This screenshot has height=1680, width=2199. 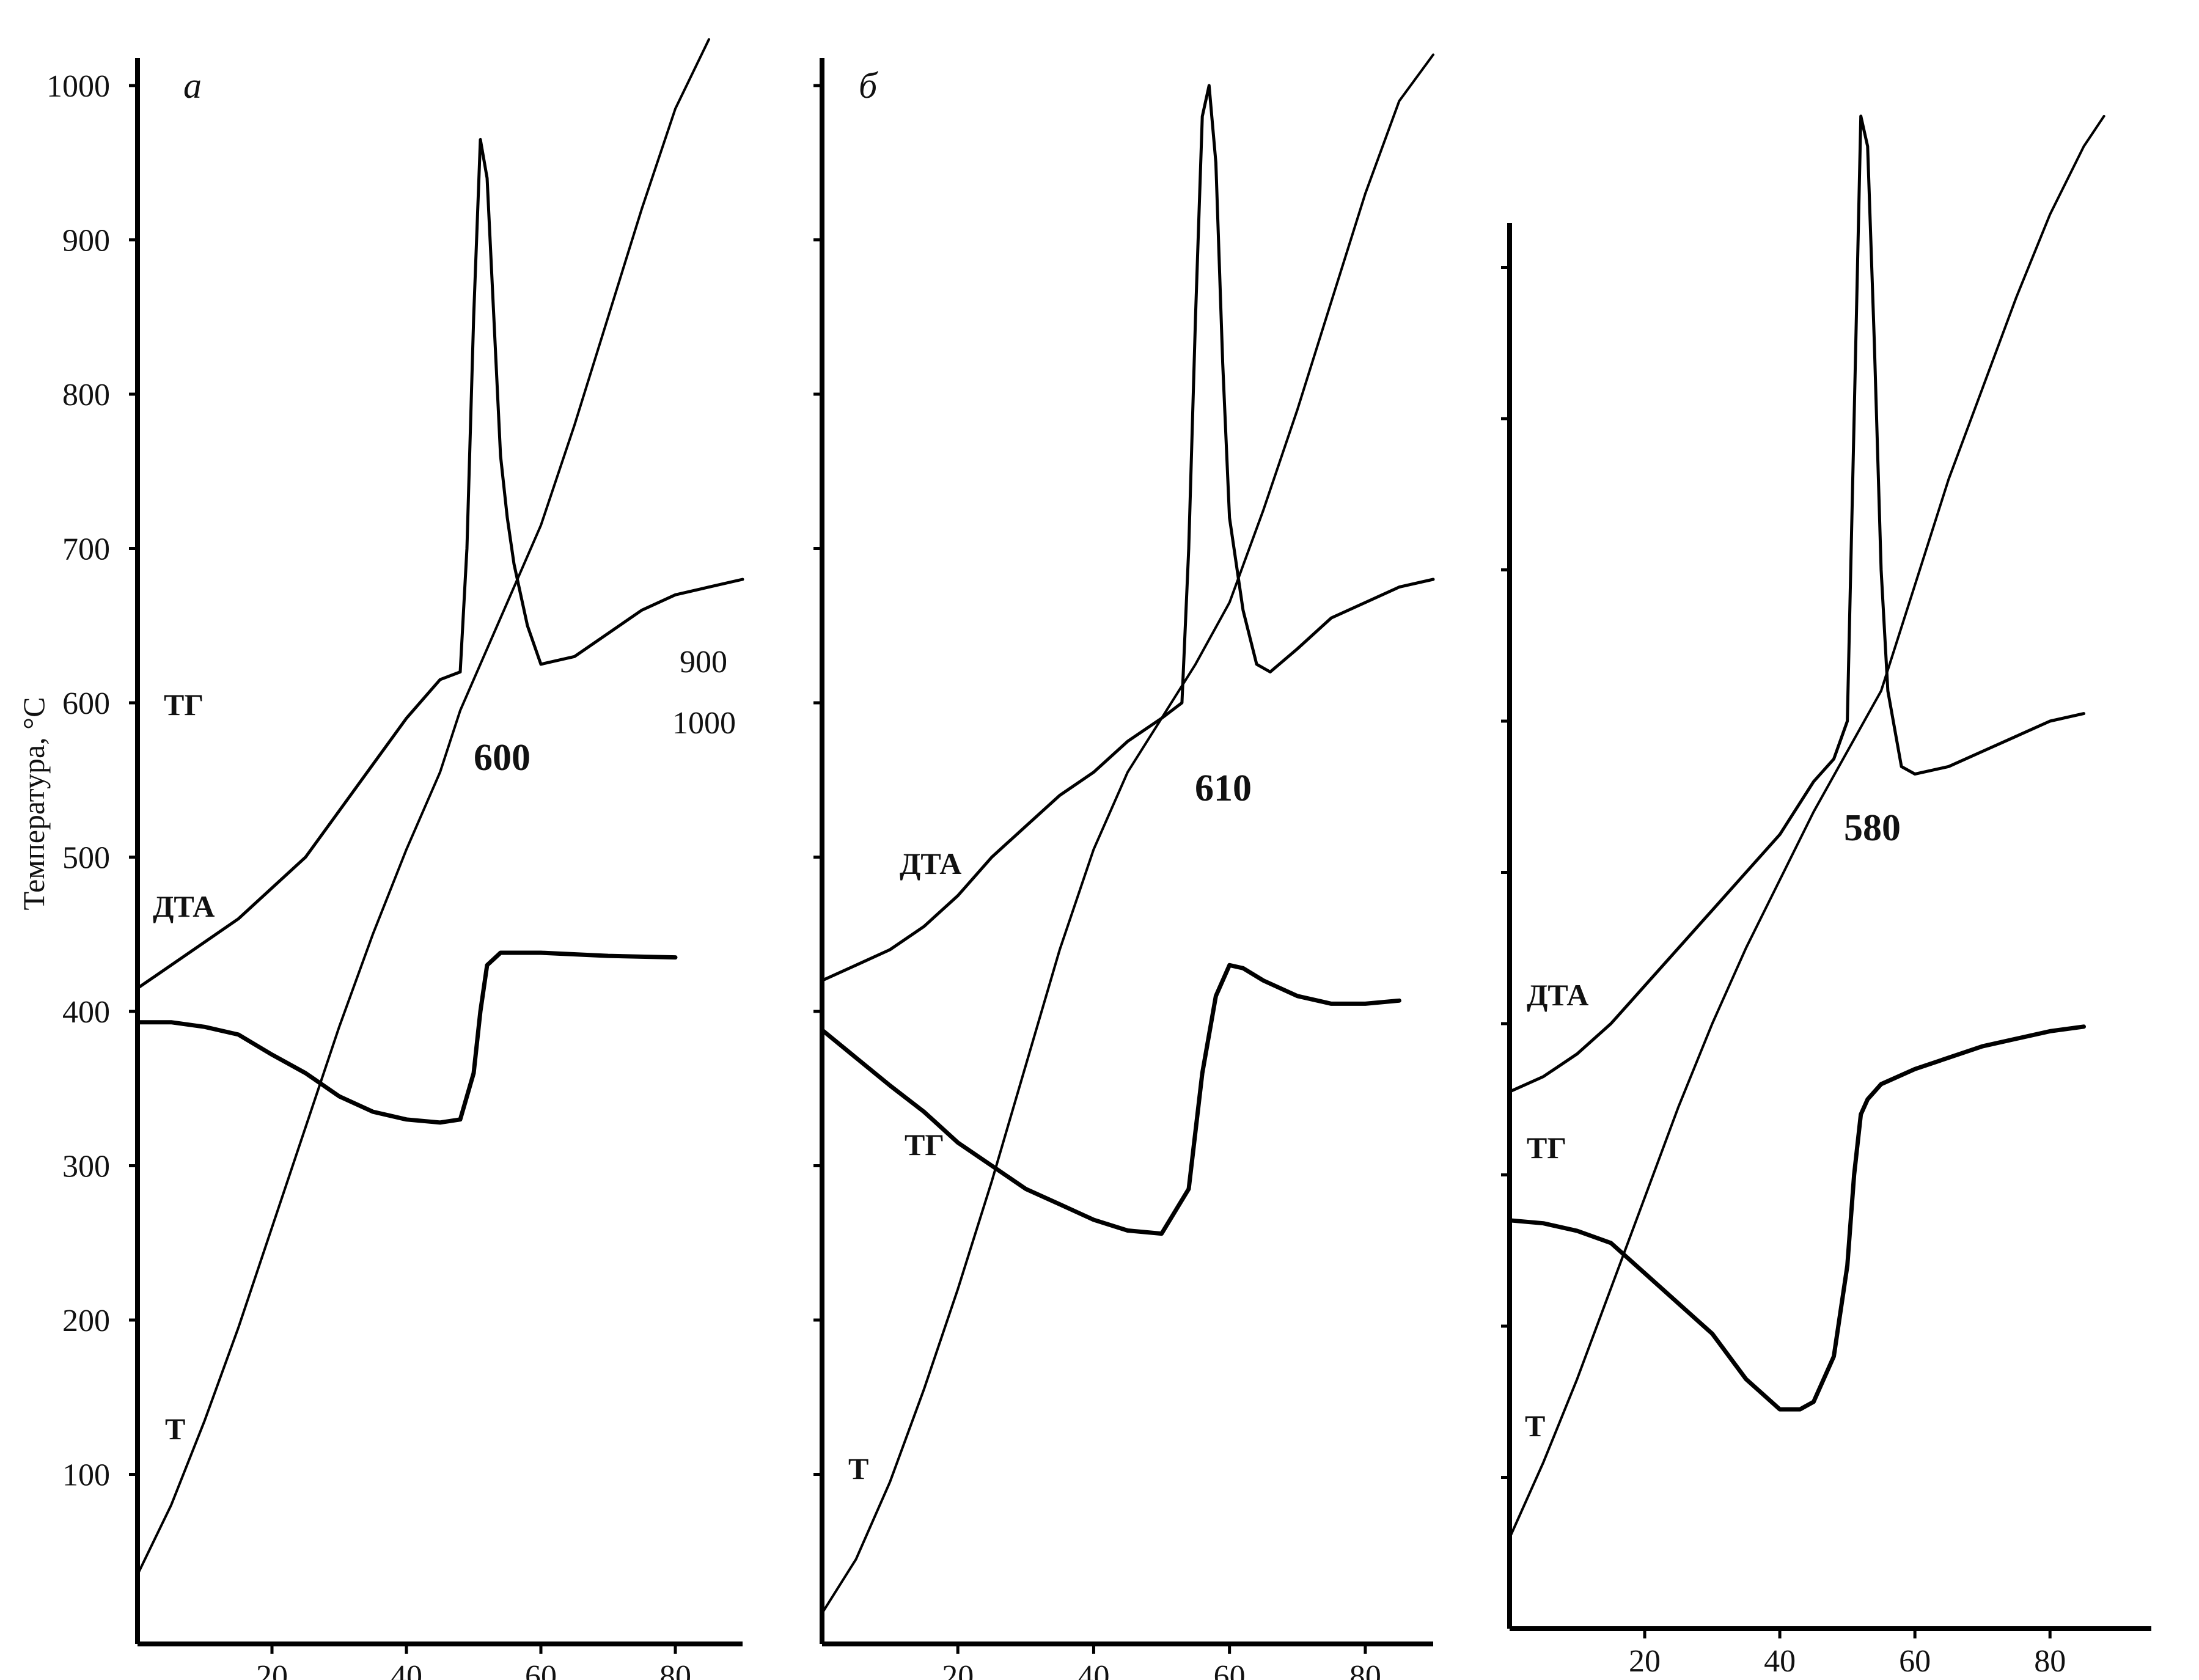 What do you see at coordinates (868, 85) in the screenshot?
I see `panel-letter: б` at bounding box center [868, 85].